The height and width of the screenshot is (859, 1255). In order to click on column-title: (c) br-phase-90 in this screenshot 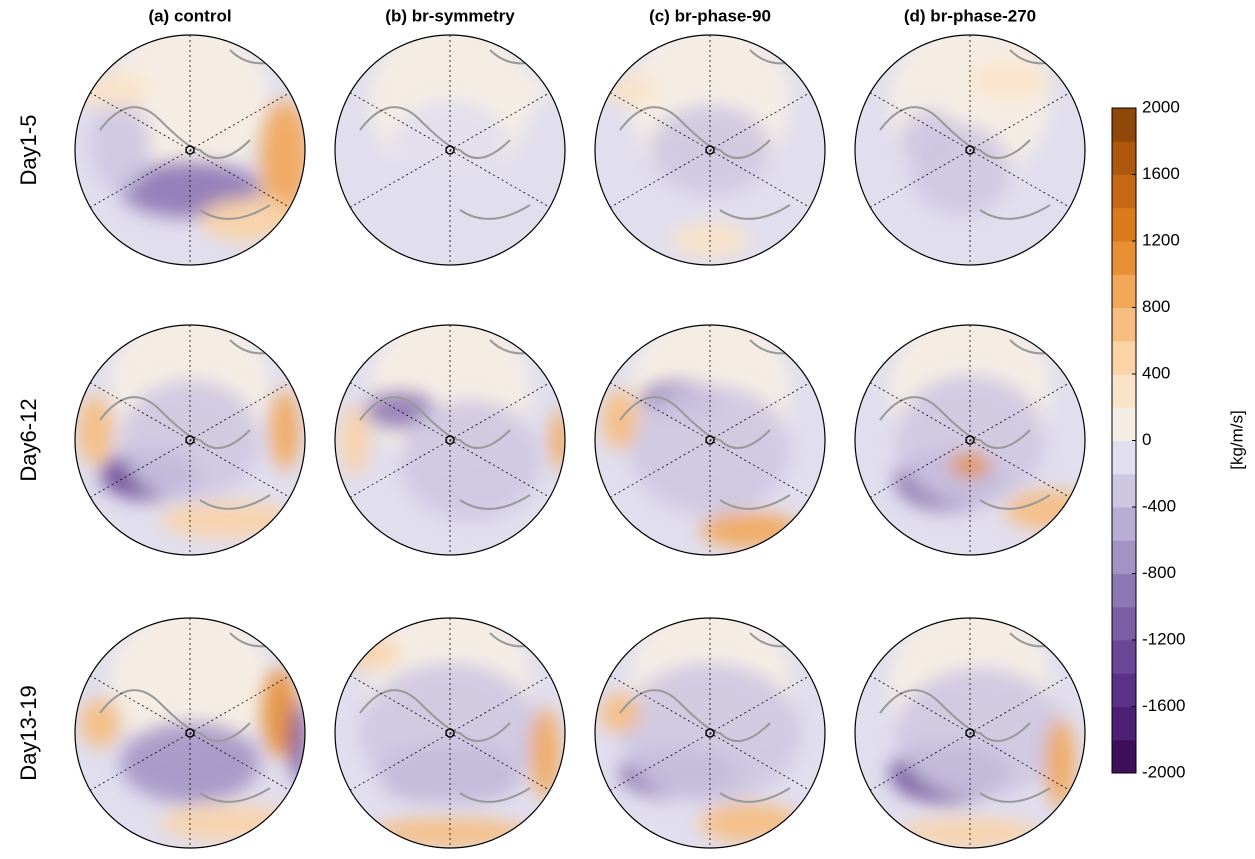, I will do `click(710, 15)`.